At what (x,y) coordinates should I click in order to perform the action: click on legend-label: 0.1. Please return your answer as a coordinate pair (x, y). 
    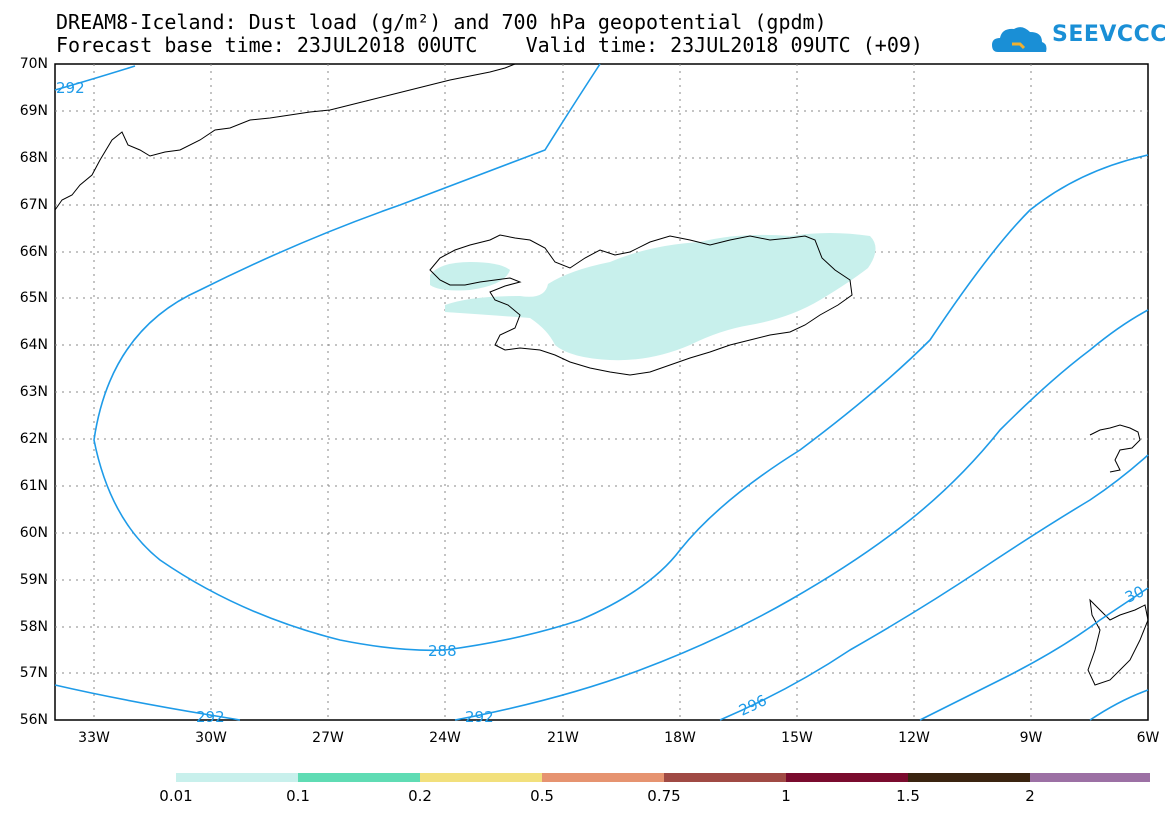
    Looking at the image, I should click on (298, 796).